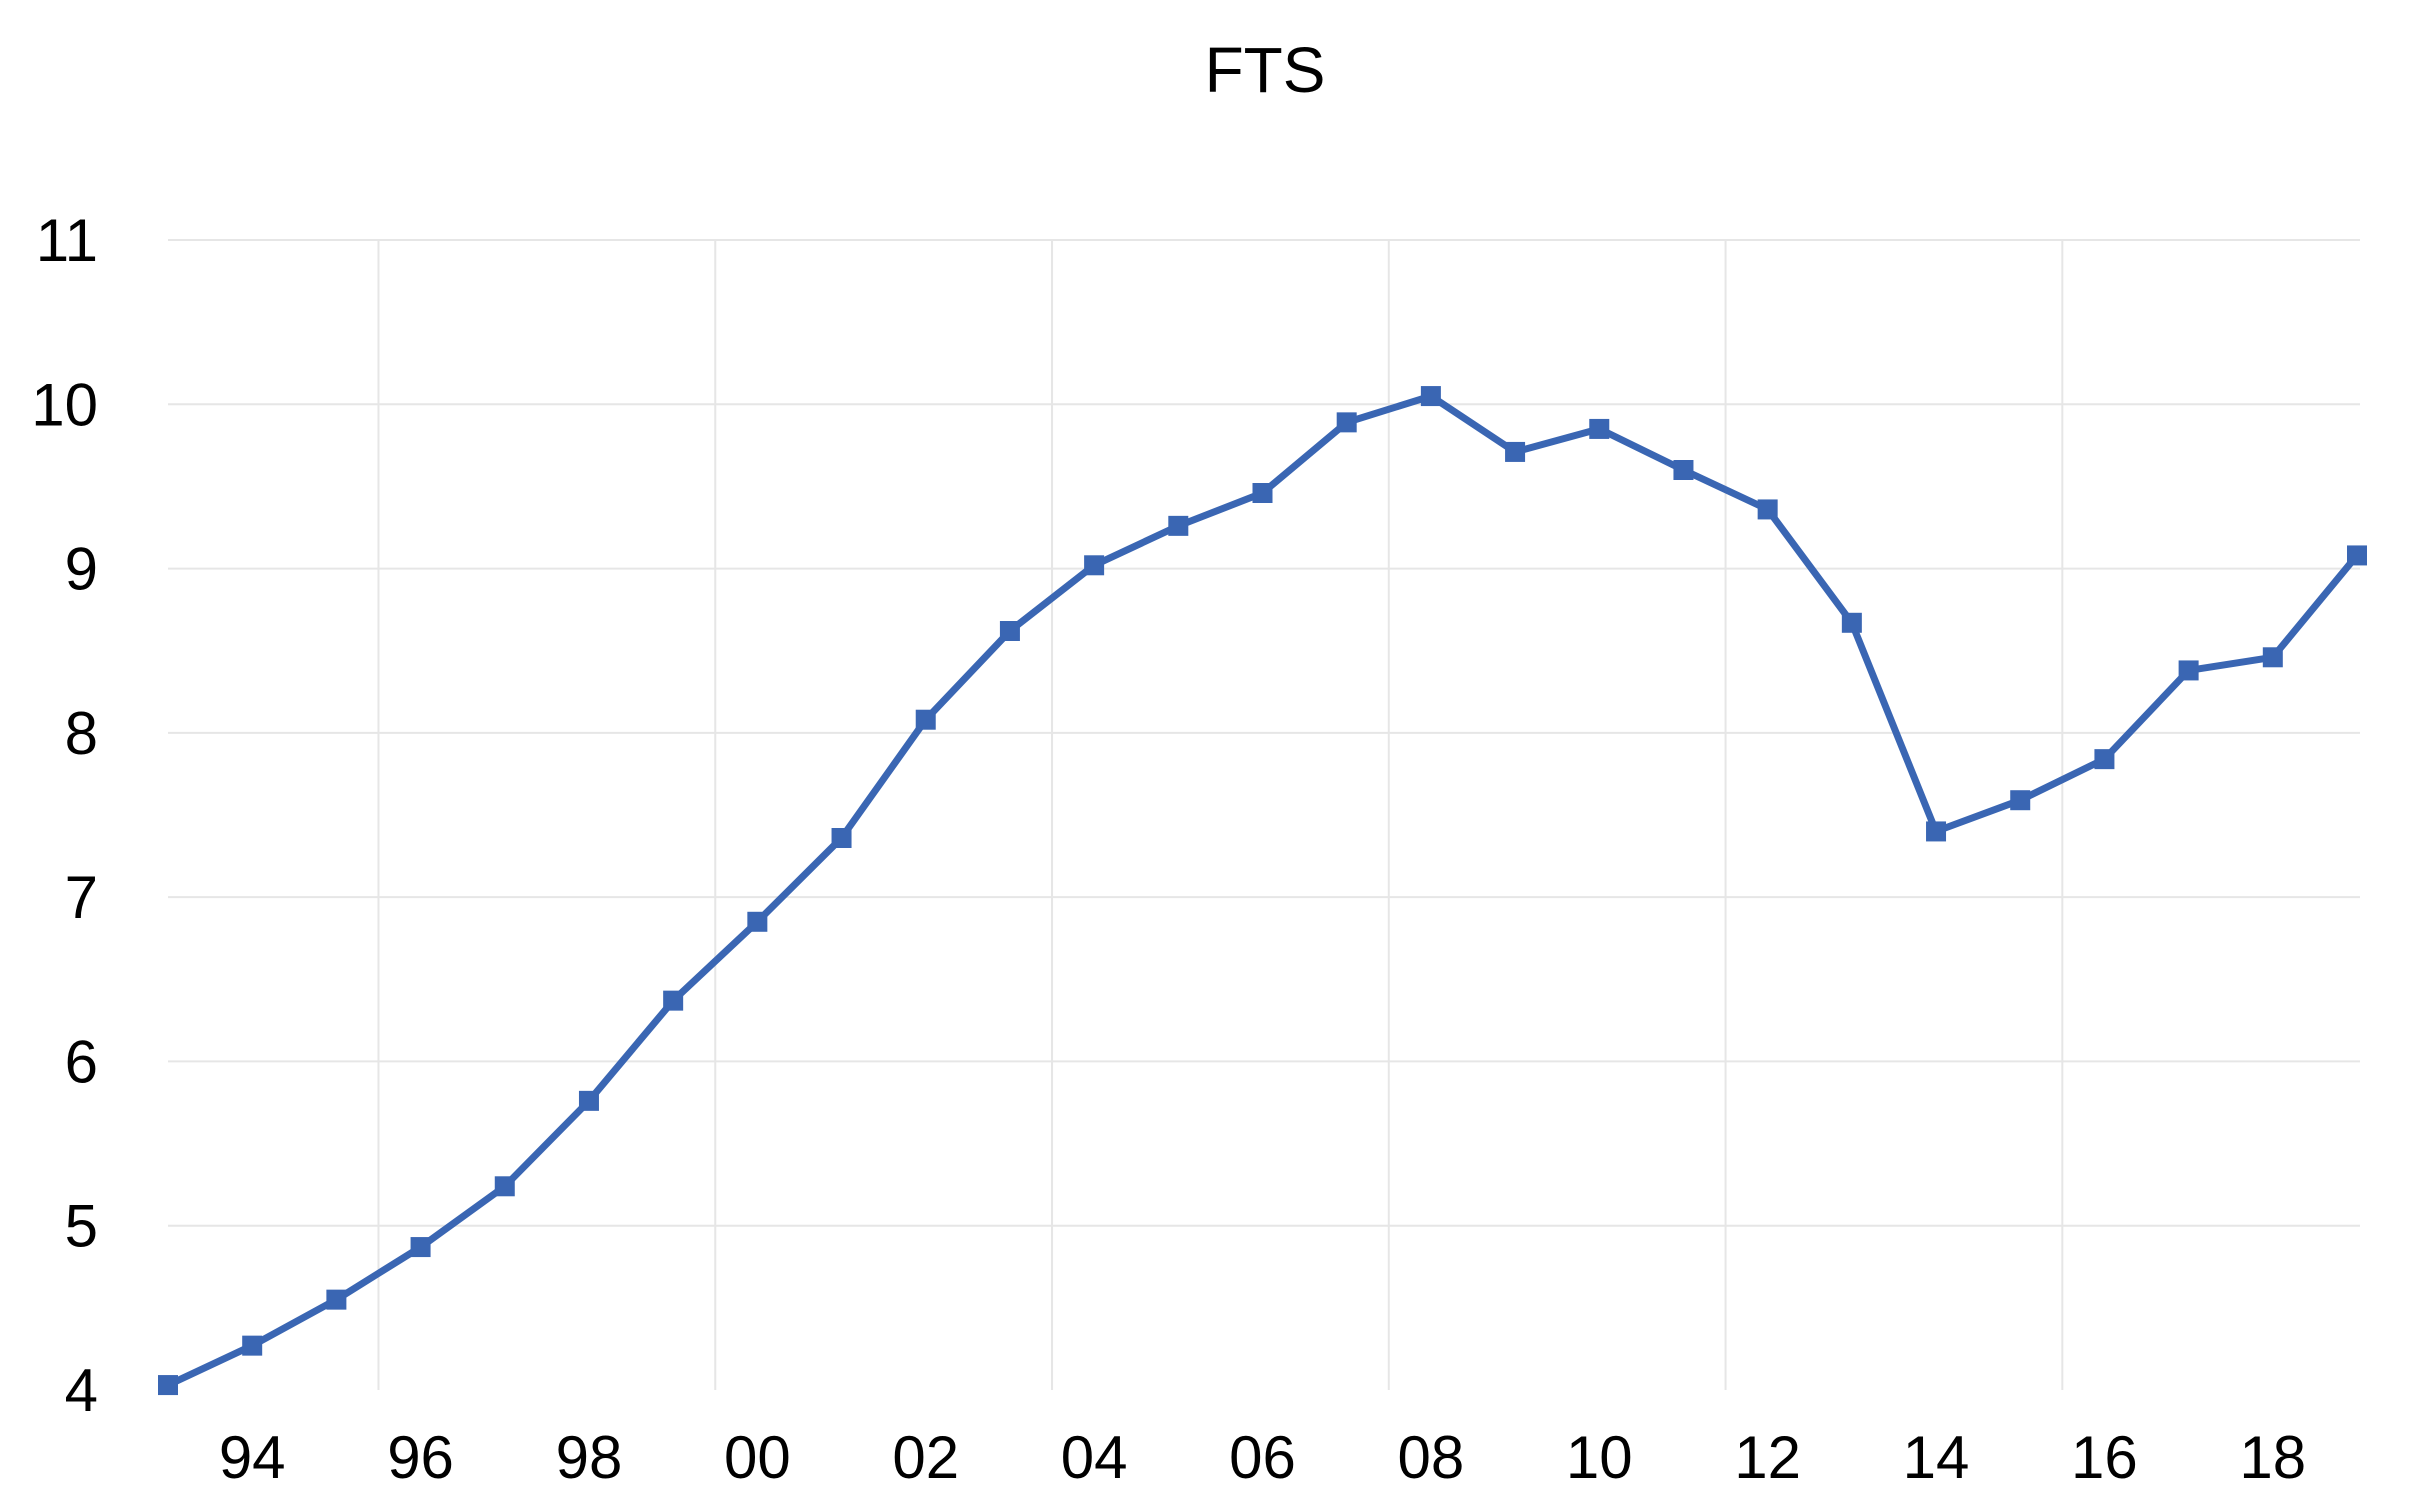 This screenshot has width=2419, height=1508. What do you see at coordinates (757, 1457) in the screenshot?
I see `x-tick-label: 00` at bounding box center [757, 1457].